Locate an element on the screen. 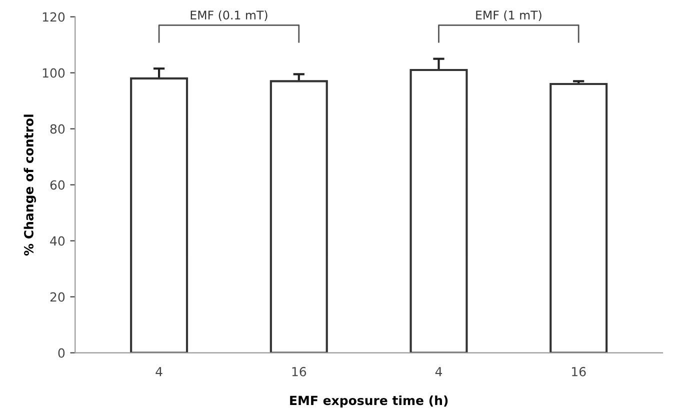  y-tick-label: 40 is located at coordinates (57, 241).